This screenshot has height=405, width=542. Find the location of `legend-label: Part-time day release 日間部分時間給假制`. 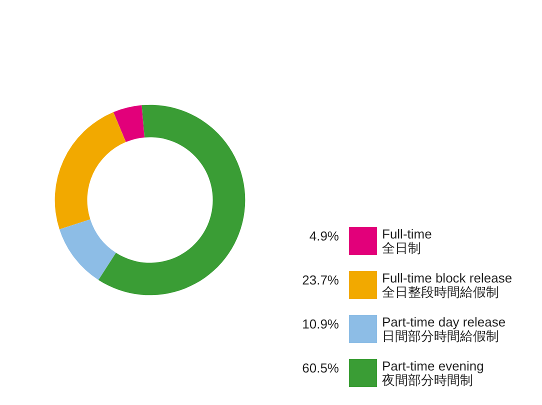

legend-label: Part-time day release 日間部分時間給假制 is located at coordinates (444, 329).